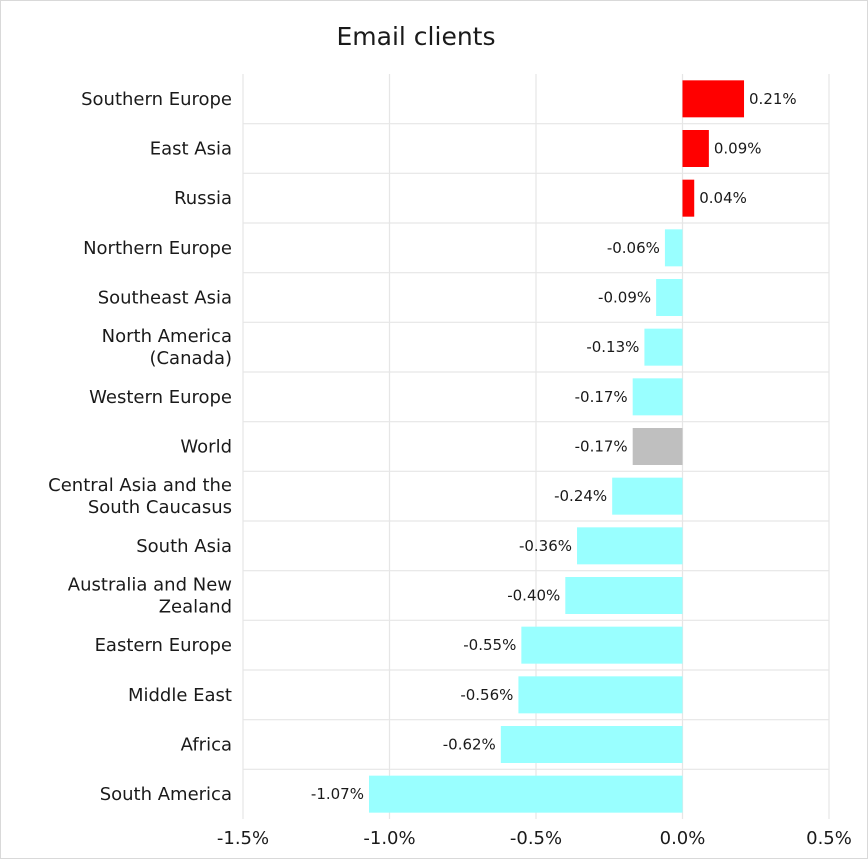 Image resolution: width=868 pixels, height=860 pixels. I want to click on bar-value-label: -0.40%, so click(533, 596).